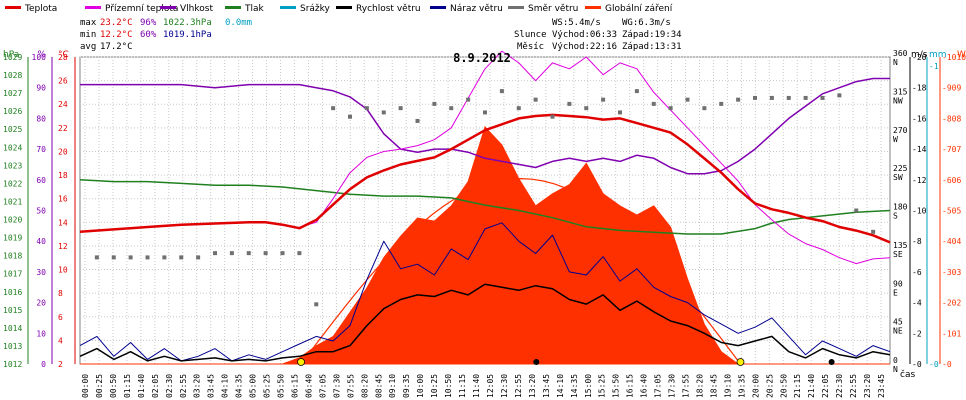  Describe the element at coordinates (41, 88) in the screenshot. I see `tick-pct-9: 90` at that location.